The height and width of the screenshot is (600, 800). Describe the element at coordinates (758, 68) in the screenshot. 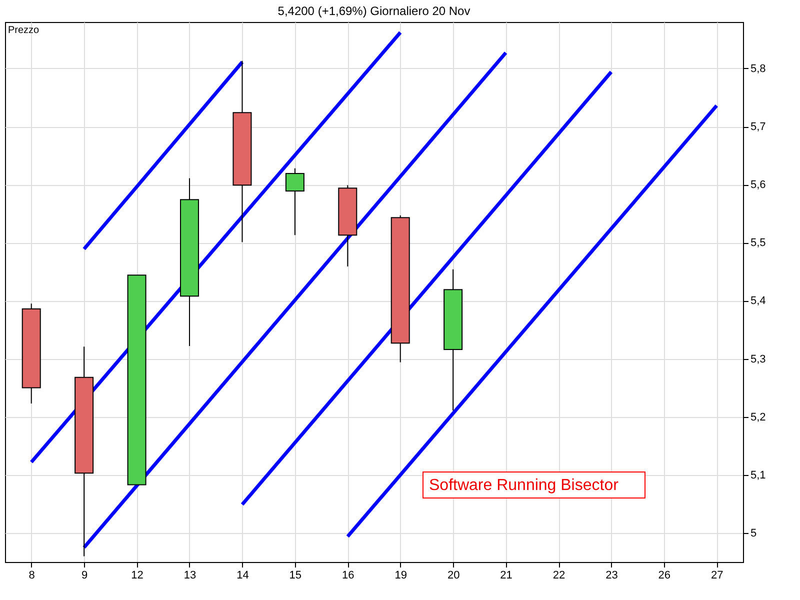

I see `y-tick-label: 5,8` at that location.